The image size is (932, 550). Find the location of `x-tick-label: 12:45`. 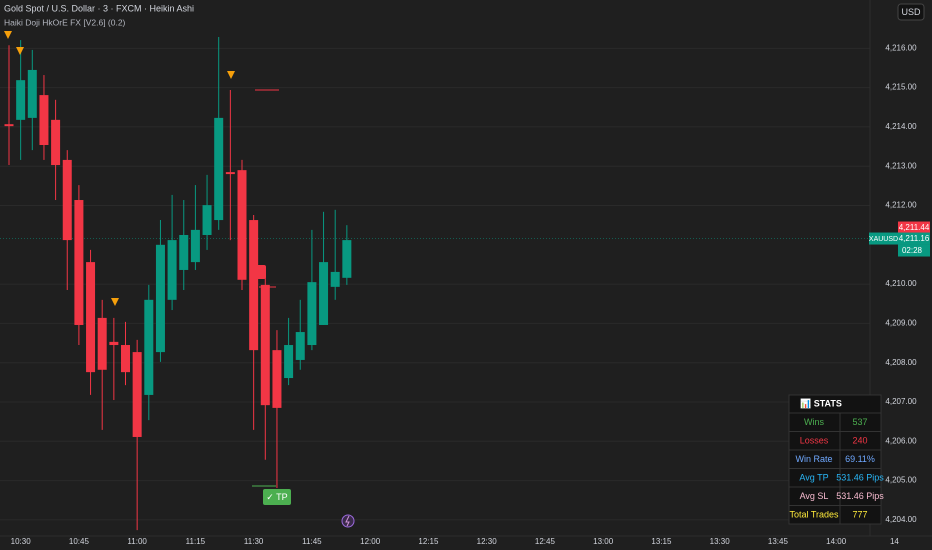

x-tick-label: 12:45 is located at coordinates (545, 541).